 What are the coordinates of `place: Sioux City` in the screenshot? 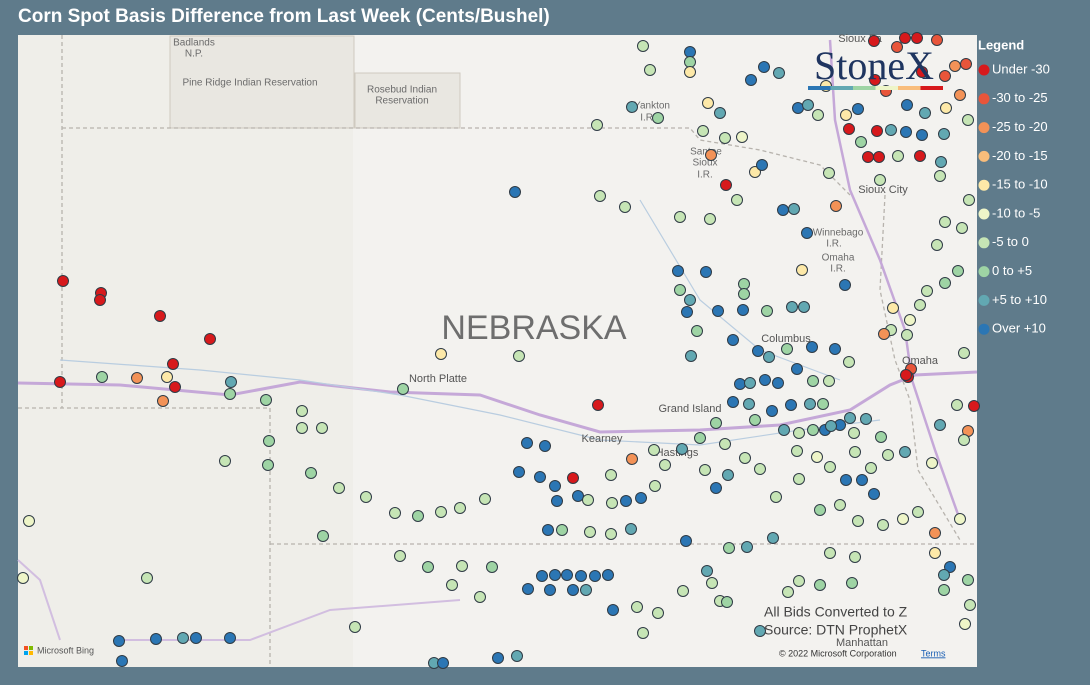 It's located at (883, 190).